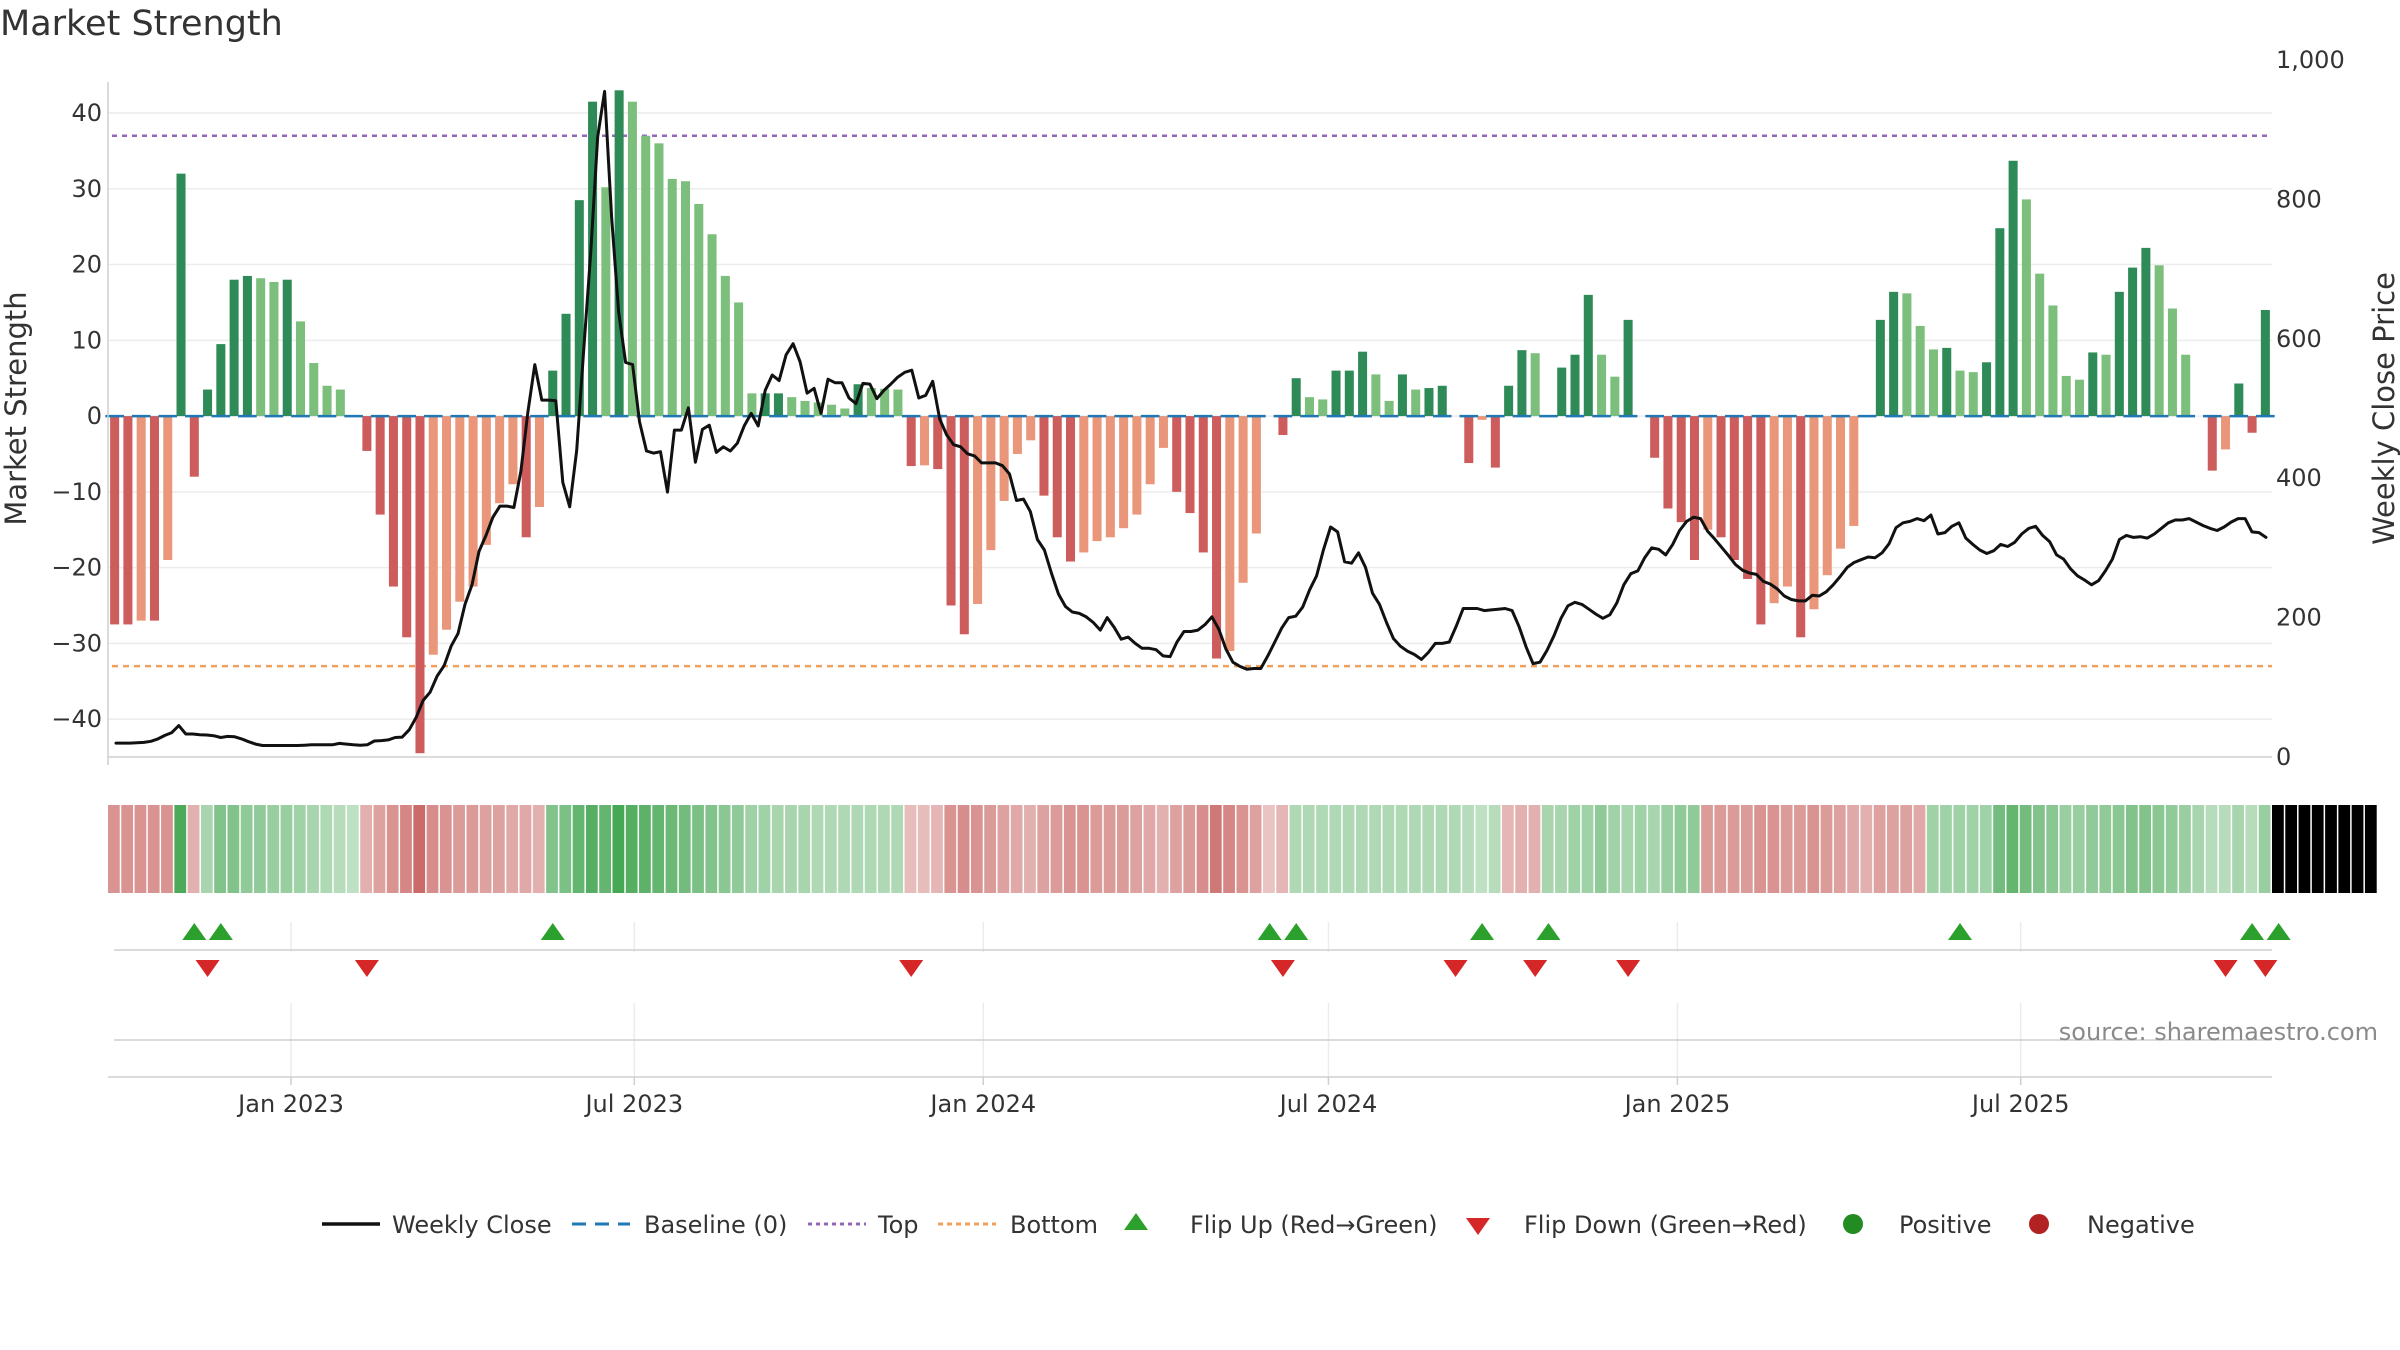 The width and height of the screenshot is (2400, 1350). I want to click on x-tick-label: Jul 2024, so click(1328, 1104).